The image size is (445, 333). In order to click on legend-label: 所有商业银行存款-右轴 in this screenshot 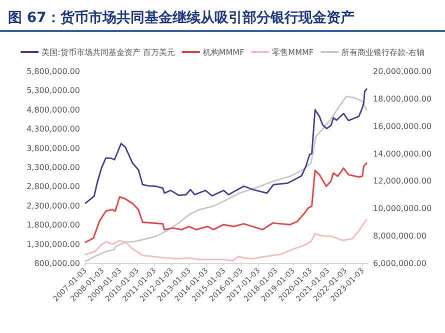, I will do `click(382, 52)`.